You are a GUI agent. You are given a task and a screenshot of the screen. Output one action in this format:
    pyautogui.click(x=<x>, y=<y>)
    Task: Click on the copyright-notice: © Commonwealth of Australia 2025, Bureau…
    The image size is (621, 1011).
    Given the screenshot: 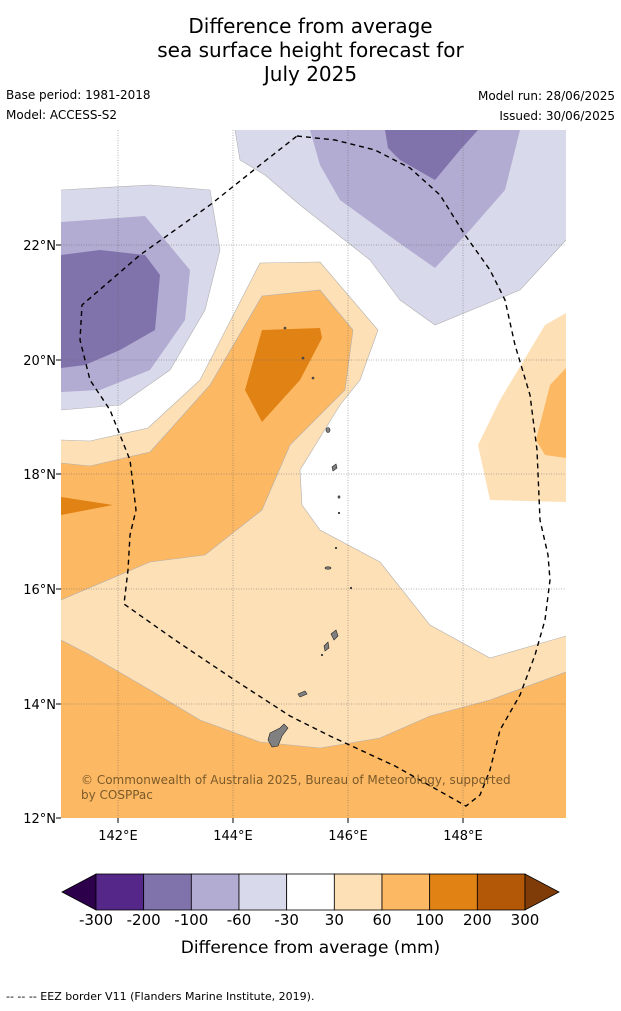 What is the action you would take?
    pyautogui.click(x=297, y=787)
    